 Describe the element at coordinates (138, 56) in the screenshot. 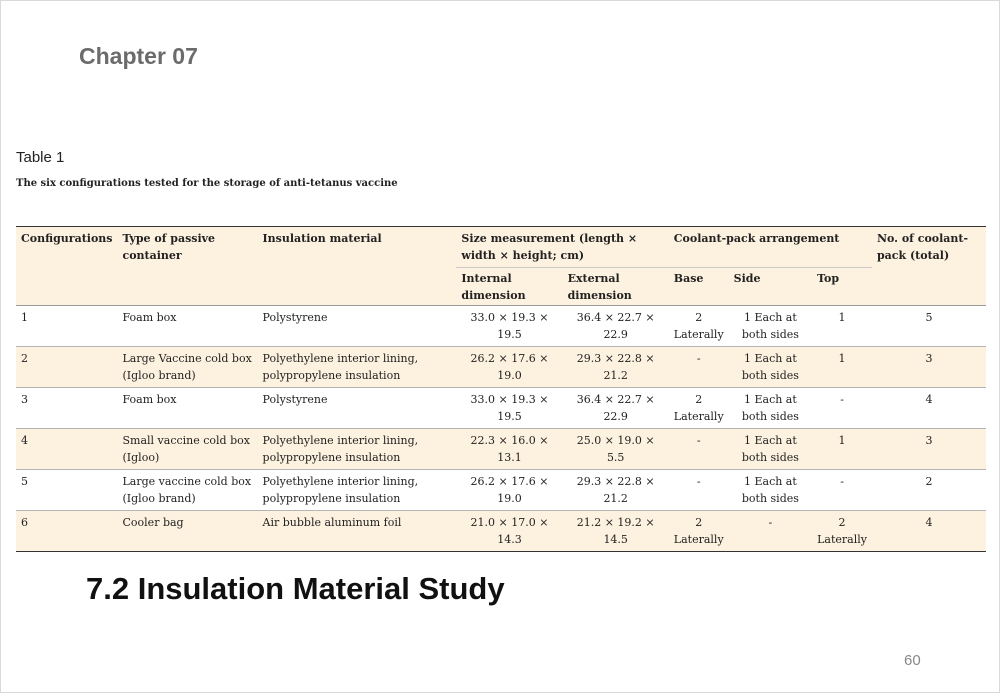

I see `chapter-title: Chapter 07` at that location.